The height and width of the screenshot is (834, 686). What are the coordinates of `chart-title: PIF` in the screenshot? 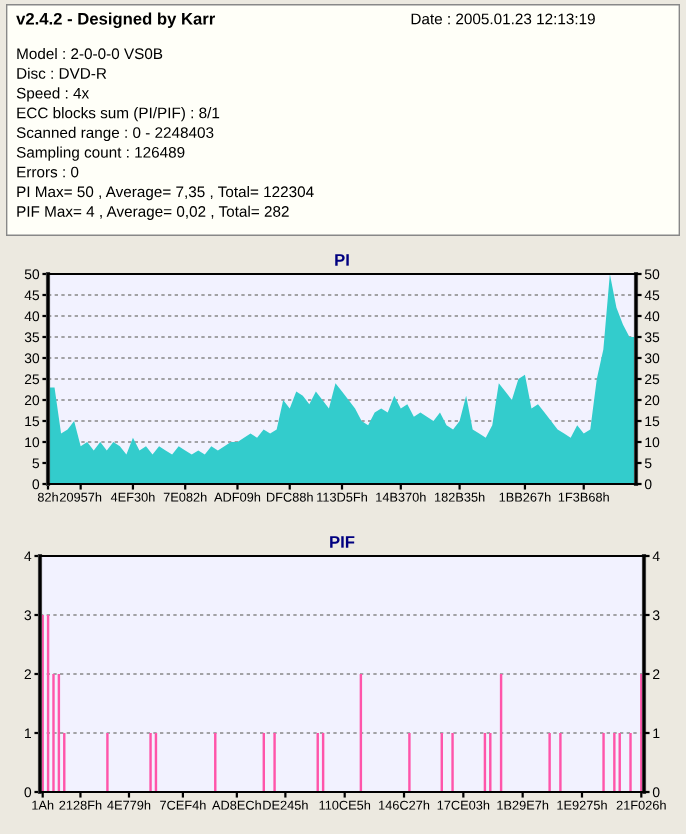 It's located at (342, 542).